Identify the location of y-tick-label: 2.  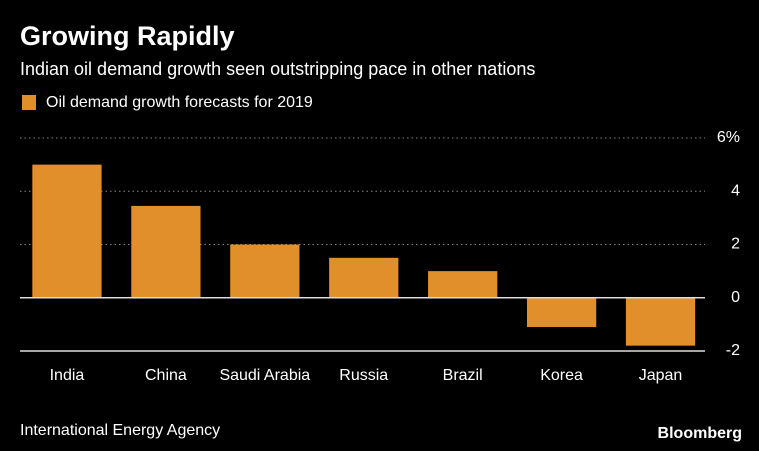
(735, 244).